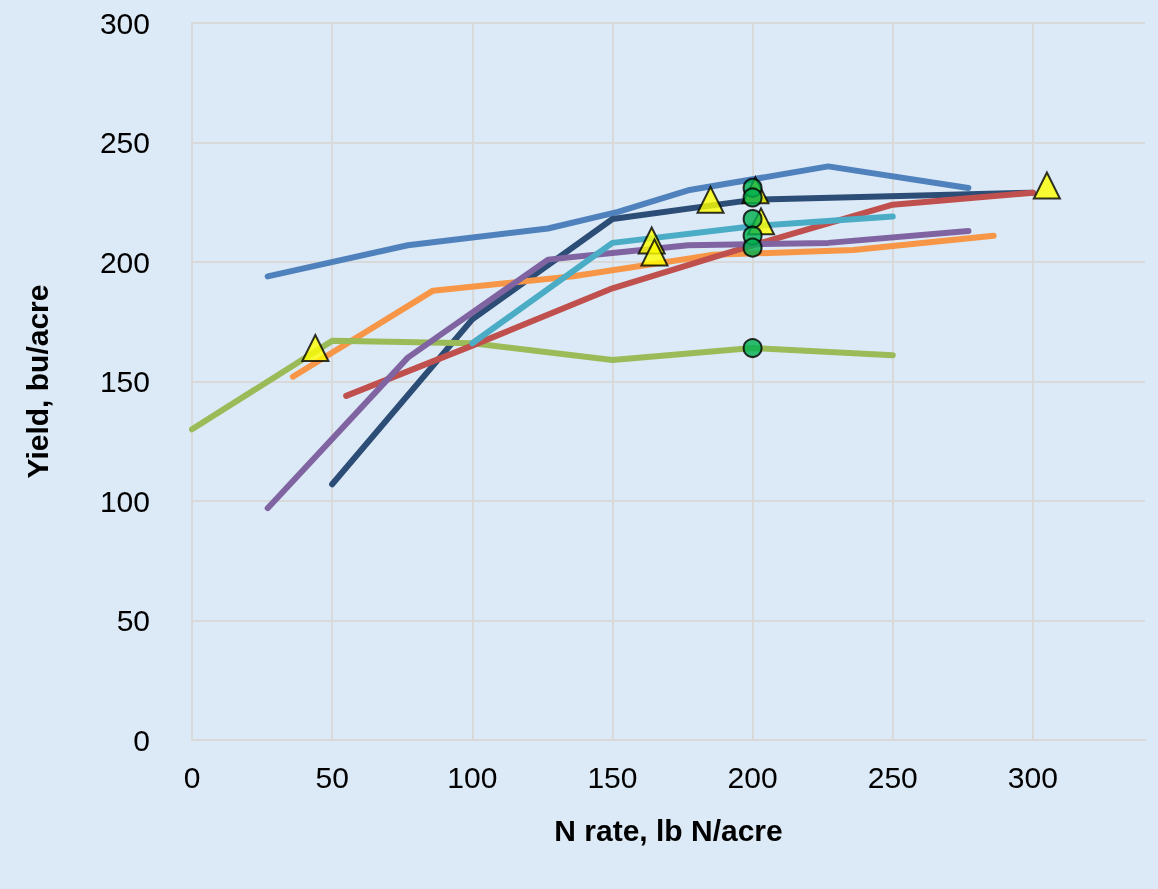 The height and width of the screenshot is (889, 1158). I want to click on y-axis-title: Yield, bu/acre, so click(37, 381).